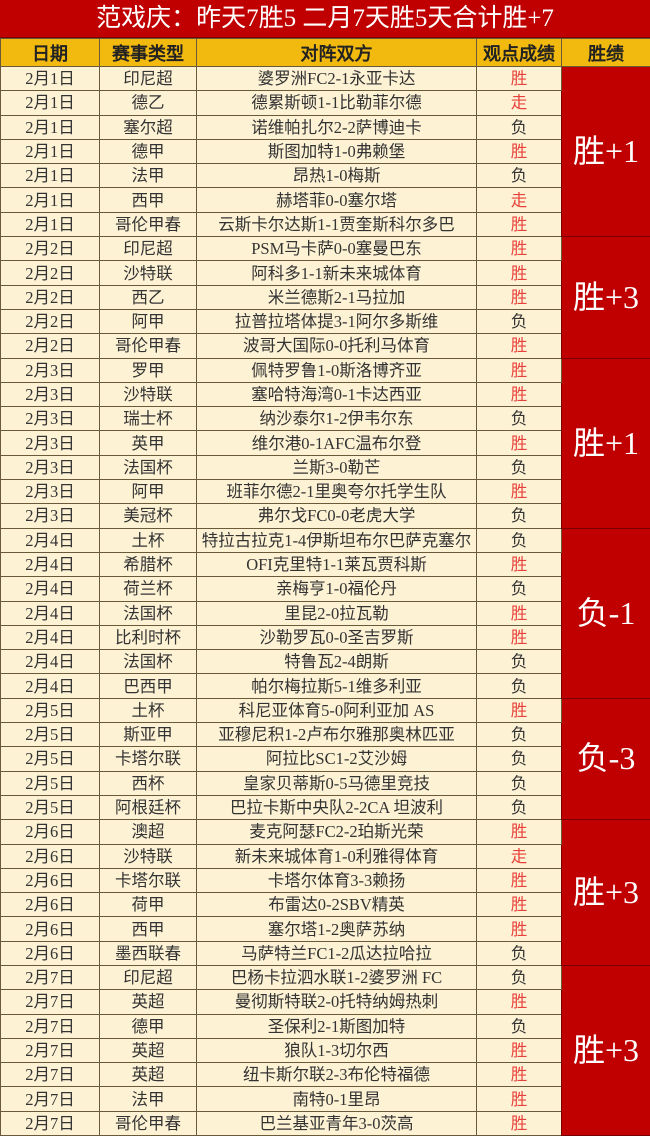 The width and height of the screenshot is (650, 1136). I want to click on match-cell: 阿科多1-1新未来城体育, so click(337, 273).